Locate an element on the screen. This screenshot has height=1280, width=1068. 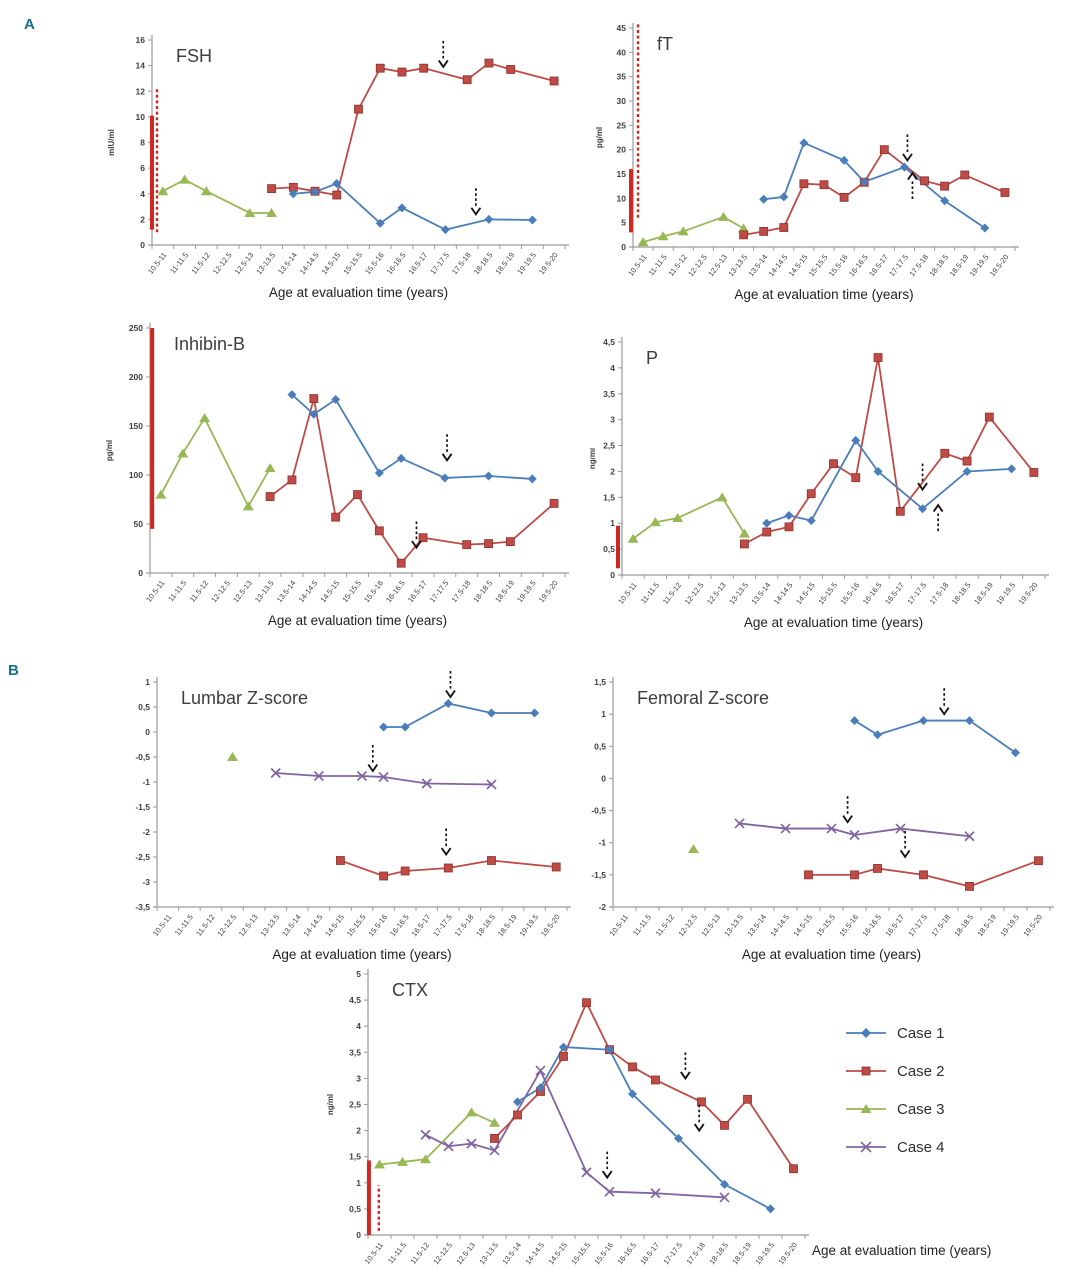
svg-text: fT is located at coordinates (665, 44).